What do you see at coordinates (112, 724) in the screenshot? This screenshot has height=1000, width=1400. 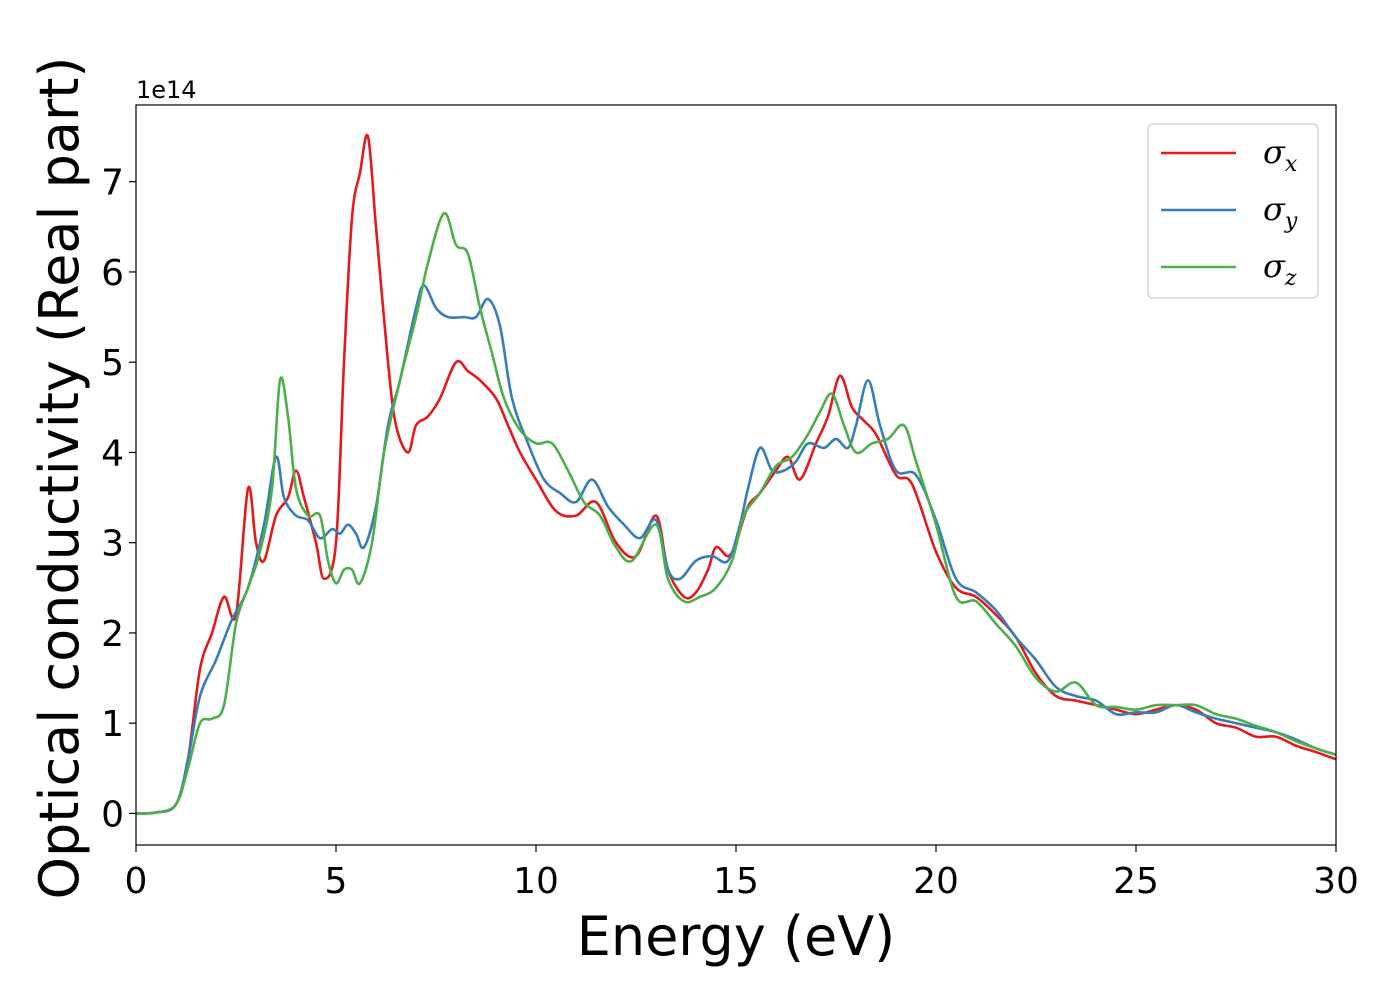 I see `y-tick-label: 1` at bounding box center [112, 724].